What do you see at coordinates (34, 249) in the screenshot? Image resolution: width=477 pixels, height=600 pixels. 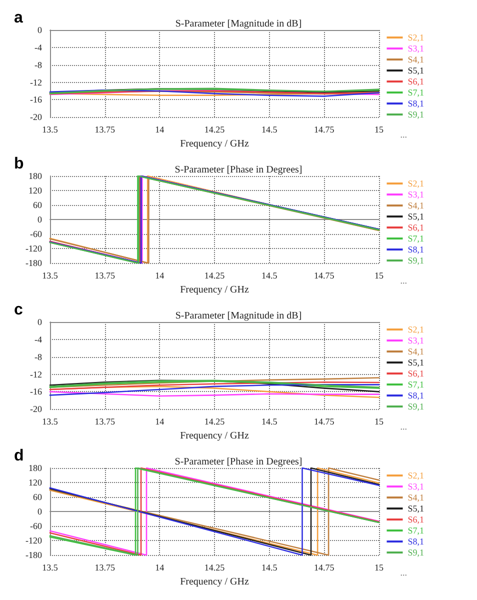 I see `y-tick-label: -120` at bounding box center [34, 249].